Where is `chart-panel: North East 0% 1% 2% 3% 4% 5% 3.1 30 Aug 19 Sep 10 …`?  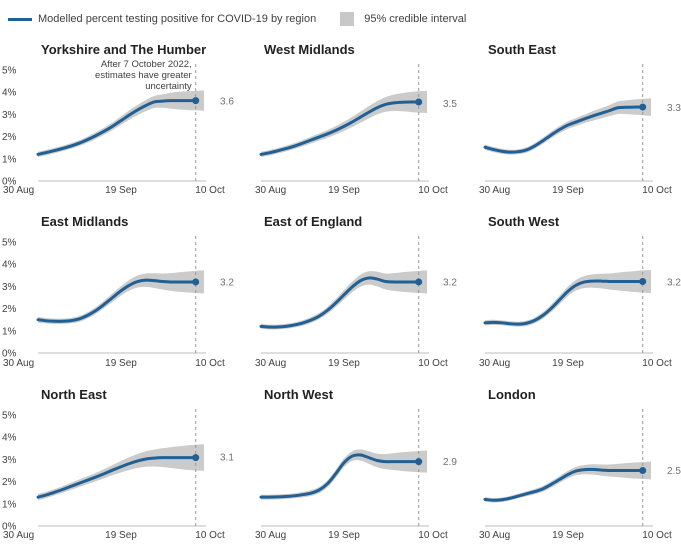 chart-panel: North East 0% 1% 2% 3% 4% 5% 3.1 30 Aug 19 Sep 10 … is located at coordinates (118, 464).